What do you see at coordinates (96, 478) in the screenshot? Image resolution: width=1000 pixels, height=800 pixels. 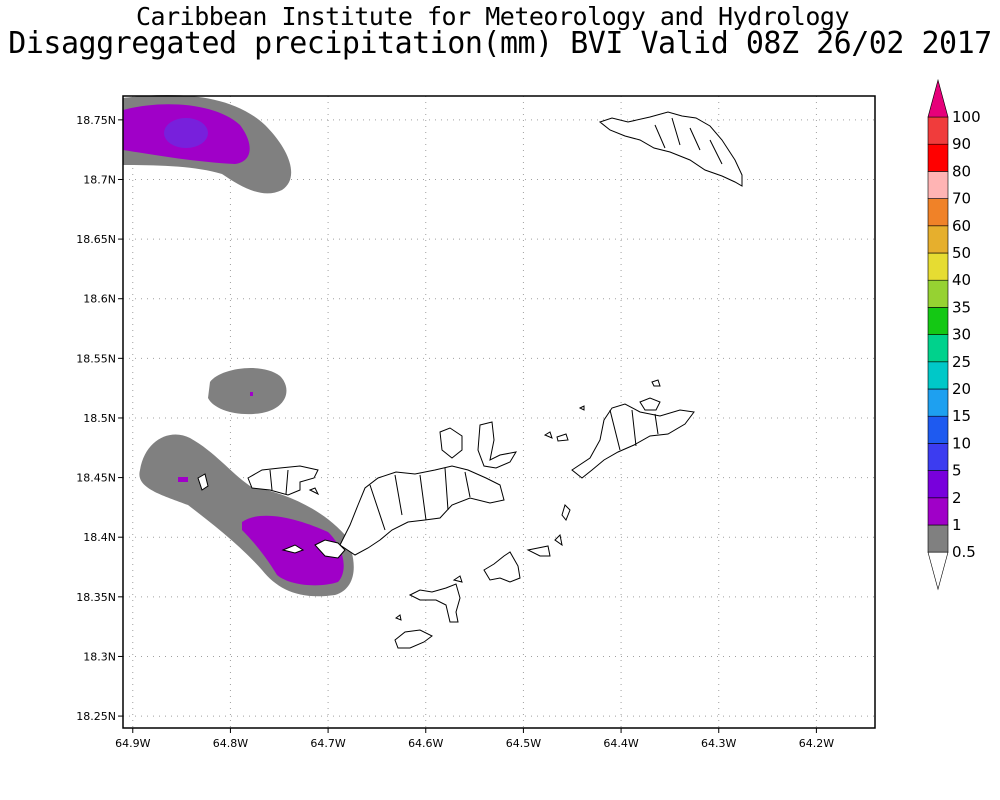 I see `lat-tick-label: 18.45N` at bounding box center [96, 478].